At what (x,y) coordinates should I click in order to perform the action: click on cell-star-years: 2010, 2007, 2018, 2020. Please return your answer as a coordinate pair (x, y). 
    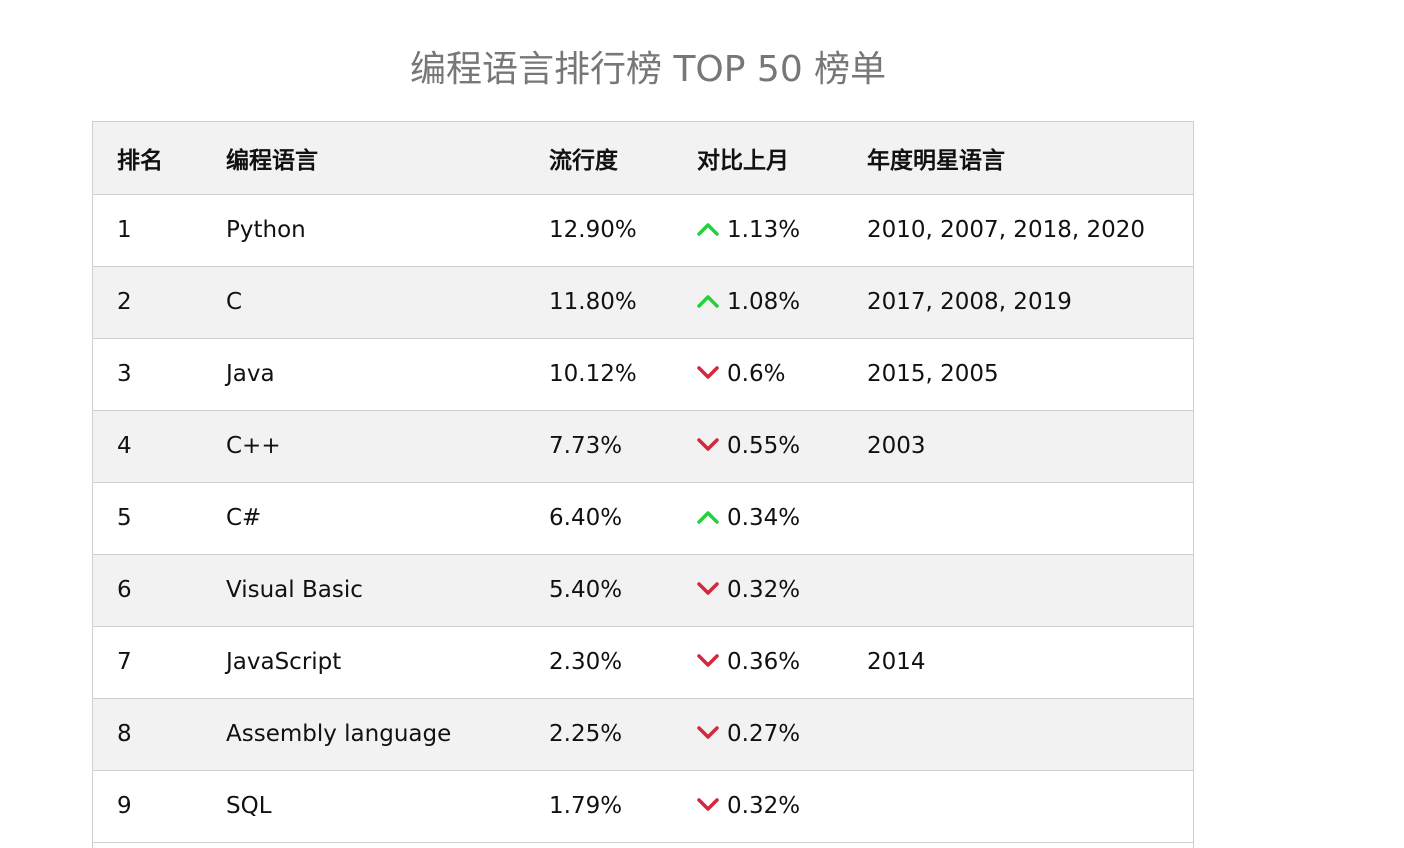
    Looking at the image, I should click on (1018, 230).